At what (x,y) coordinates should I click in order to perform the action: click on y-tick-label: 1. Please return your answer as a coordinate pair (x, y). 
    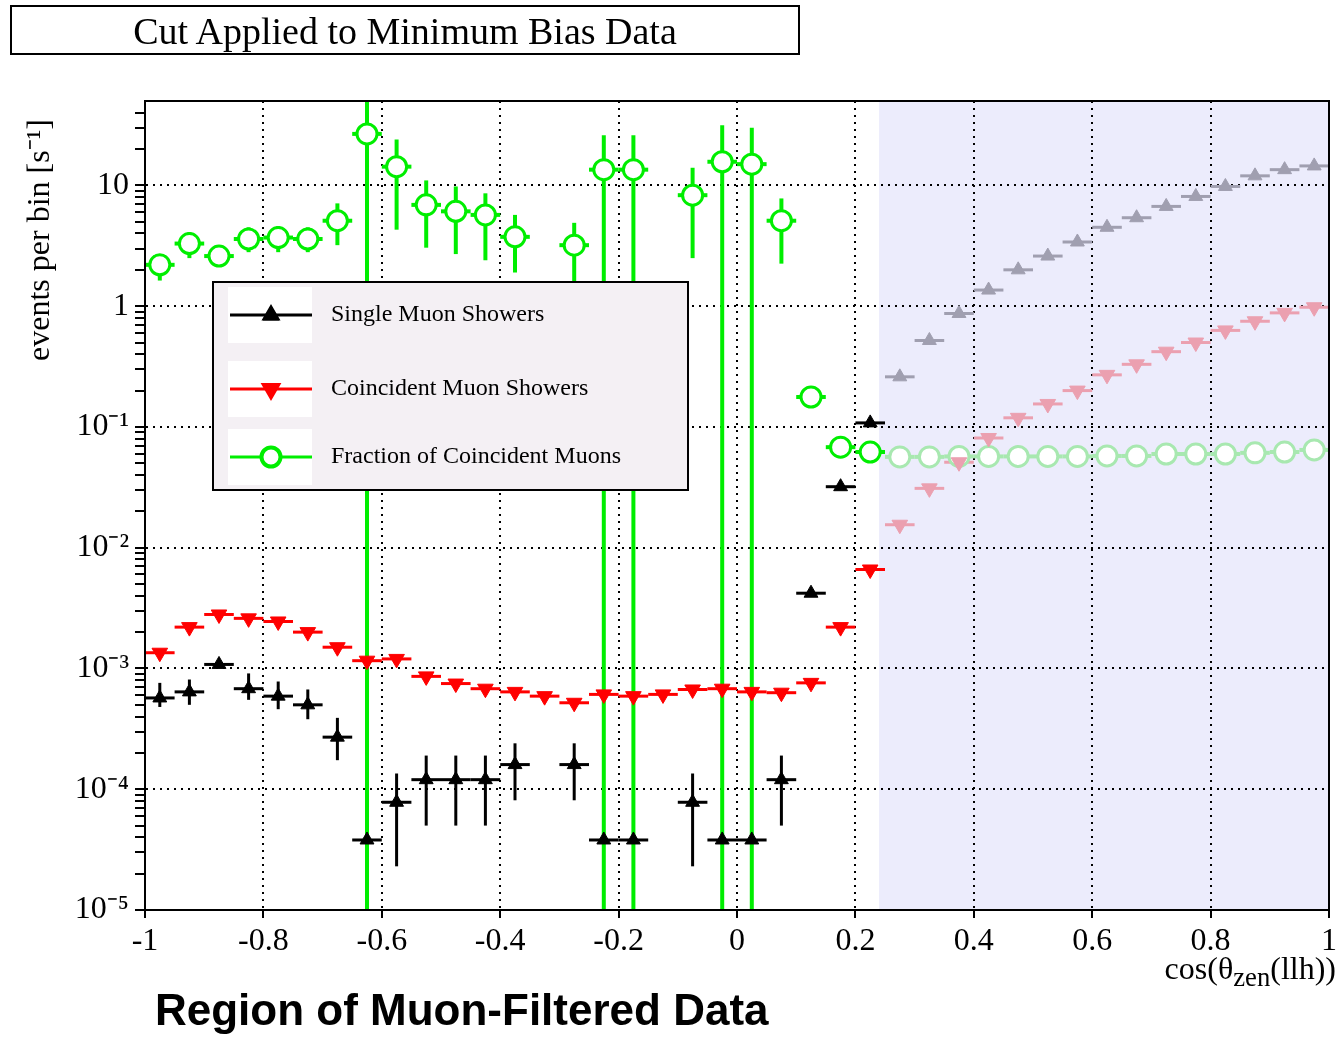
    Looking at the image, I should click on (121, 303).